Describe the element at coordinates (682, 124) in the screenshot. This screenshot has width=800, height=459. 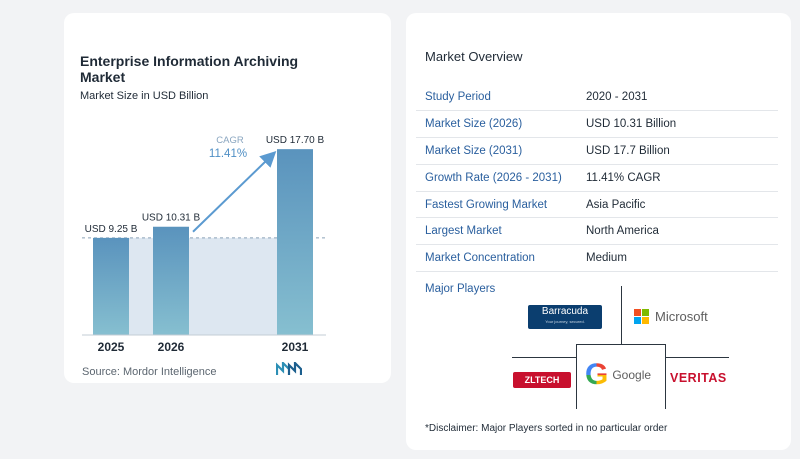
I see `overview-row-value: USD 10.31 Billion` at that location.